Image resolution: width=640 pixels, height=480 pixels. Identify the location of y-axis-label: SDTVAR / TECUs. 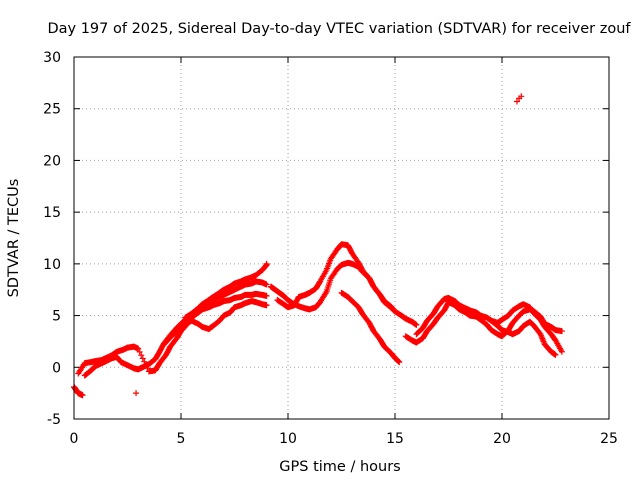
(14, 238).